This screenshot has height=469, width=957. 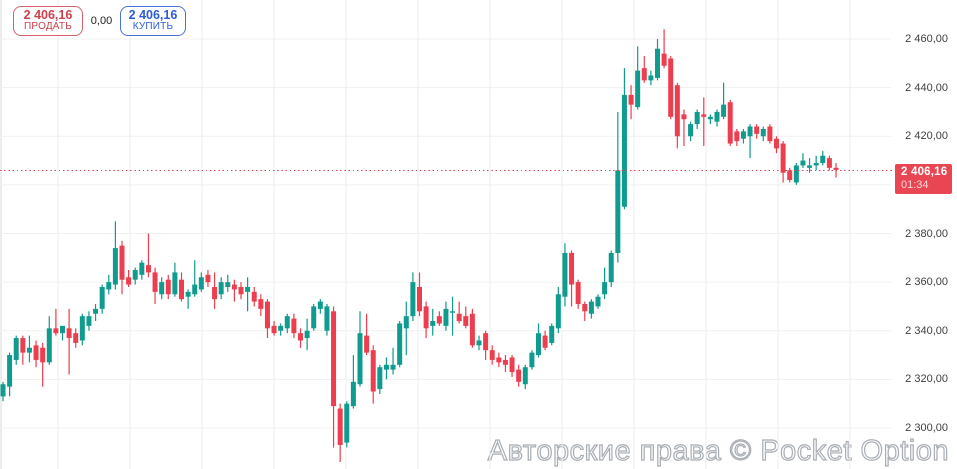 I want to click on buy-label: КУПИТЬ, so click(x=153, y=27).